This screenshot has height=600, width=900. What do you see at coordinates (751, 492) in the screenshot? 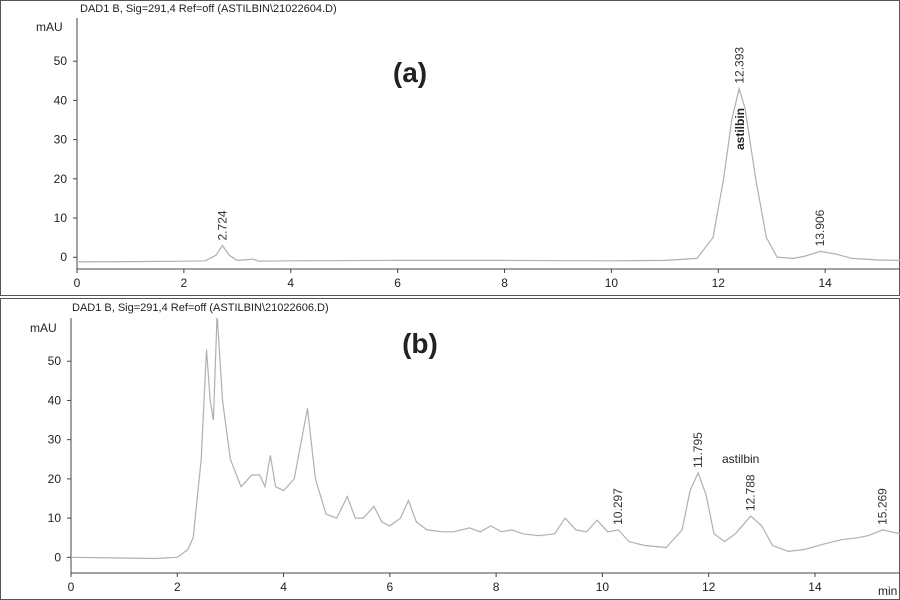
I see `peak-label: 12.788` at bounding box center [751, 492].